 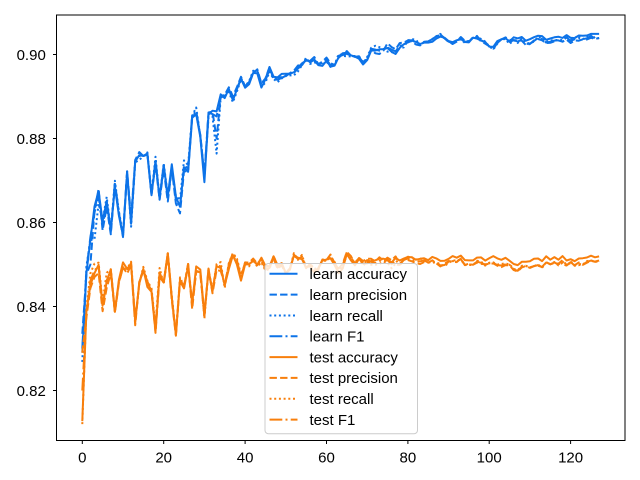 I want to click on svg-text: 120, so click(x=570, y=457).